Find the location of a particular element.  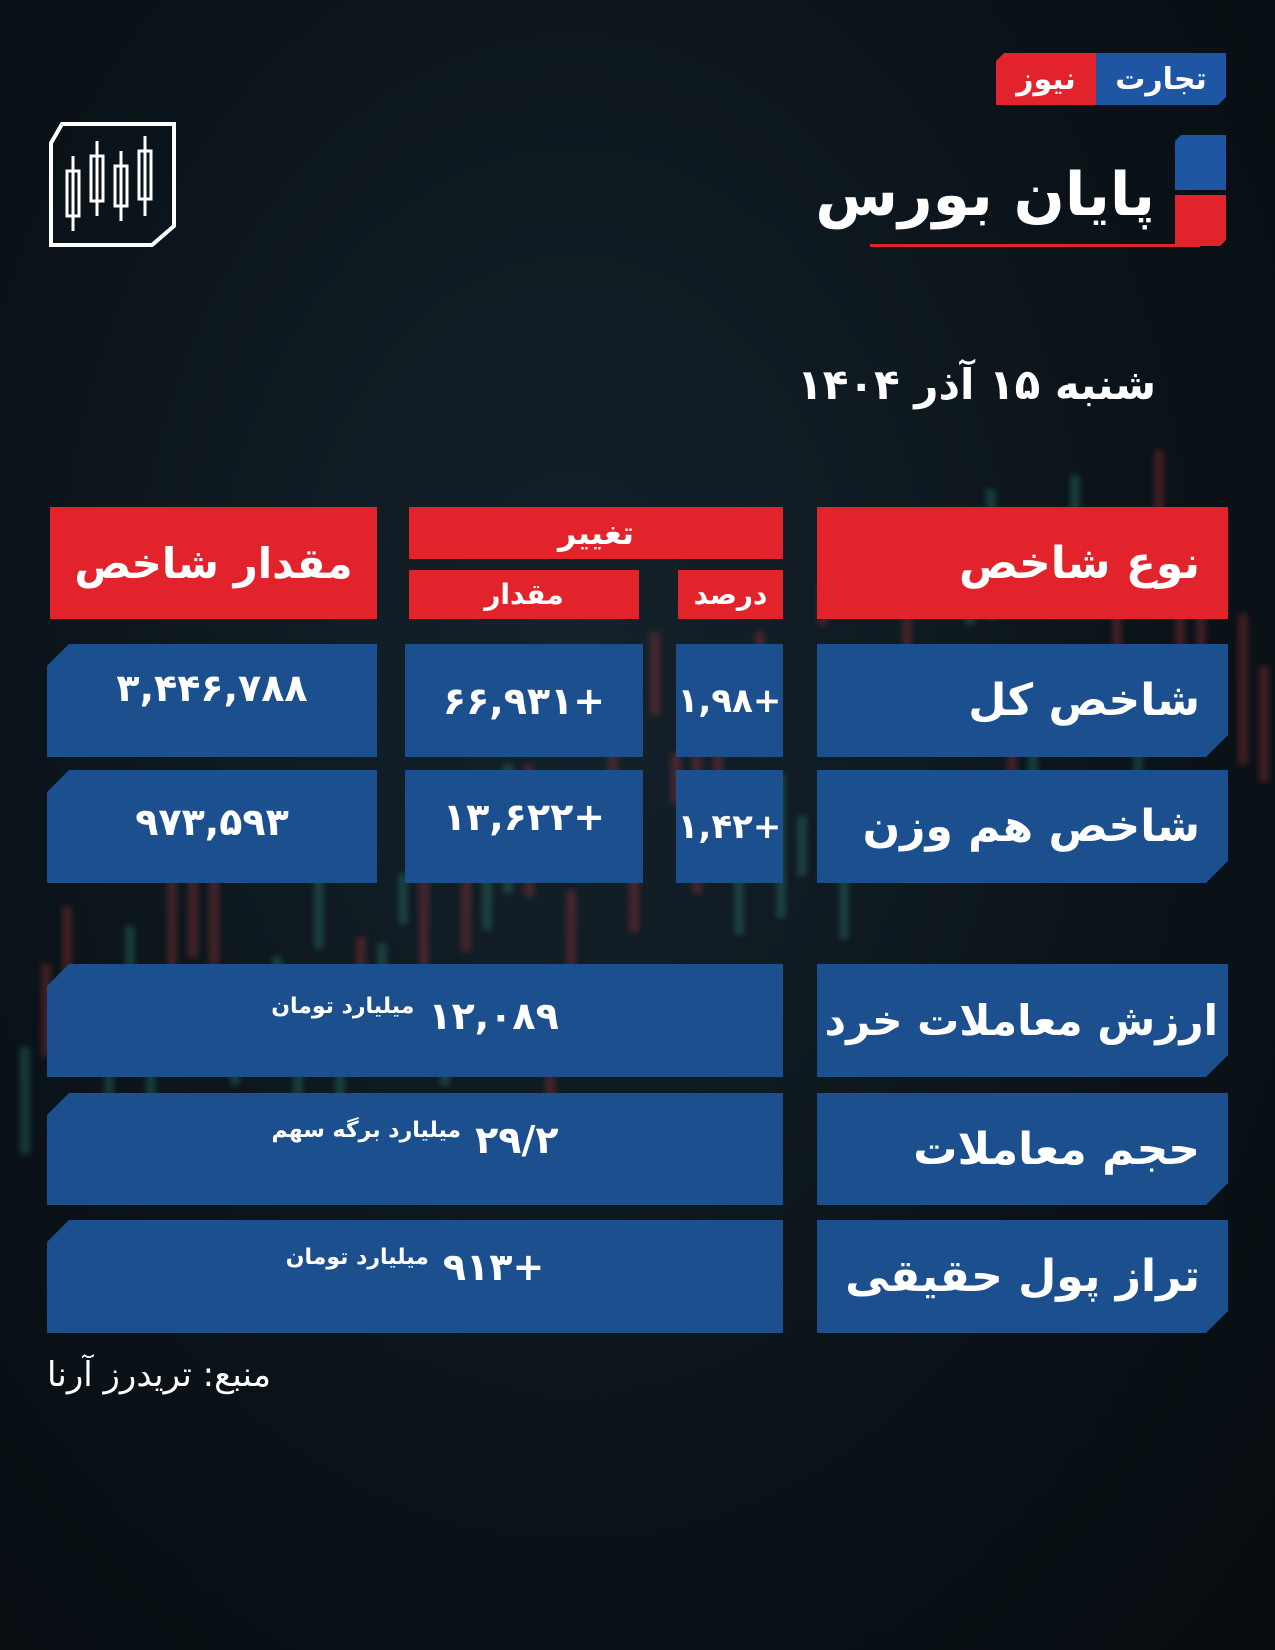

stat-label: تراز پول حقیقی is located at coordinates (1022, 1276).